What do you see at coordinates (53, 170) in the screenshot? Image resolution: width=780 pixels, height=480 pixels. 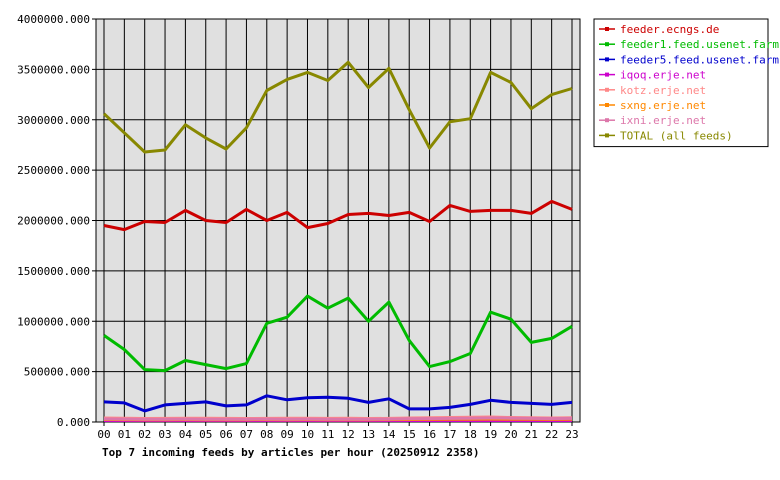 I see `y-tick-label: 2500000.000` at bounding box center [53, 170].